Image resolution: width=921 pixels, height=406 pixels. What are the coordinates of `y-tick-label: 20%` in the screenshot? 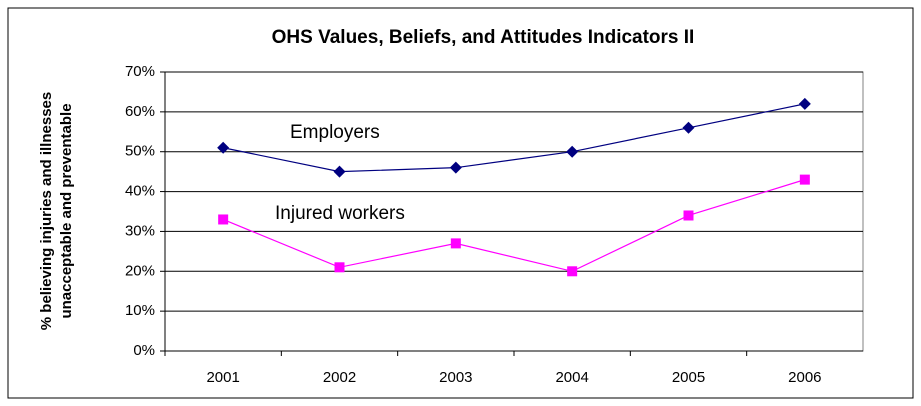 It's located at (140, 270).